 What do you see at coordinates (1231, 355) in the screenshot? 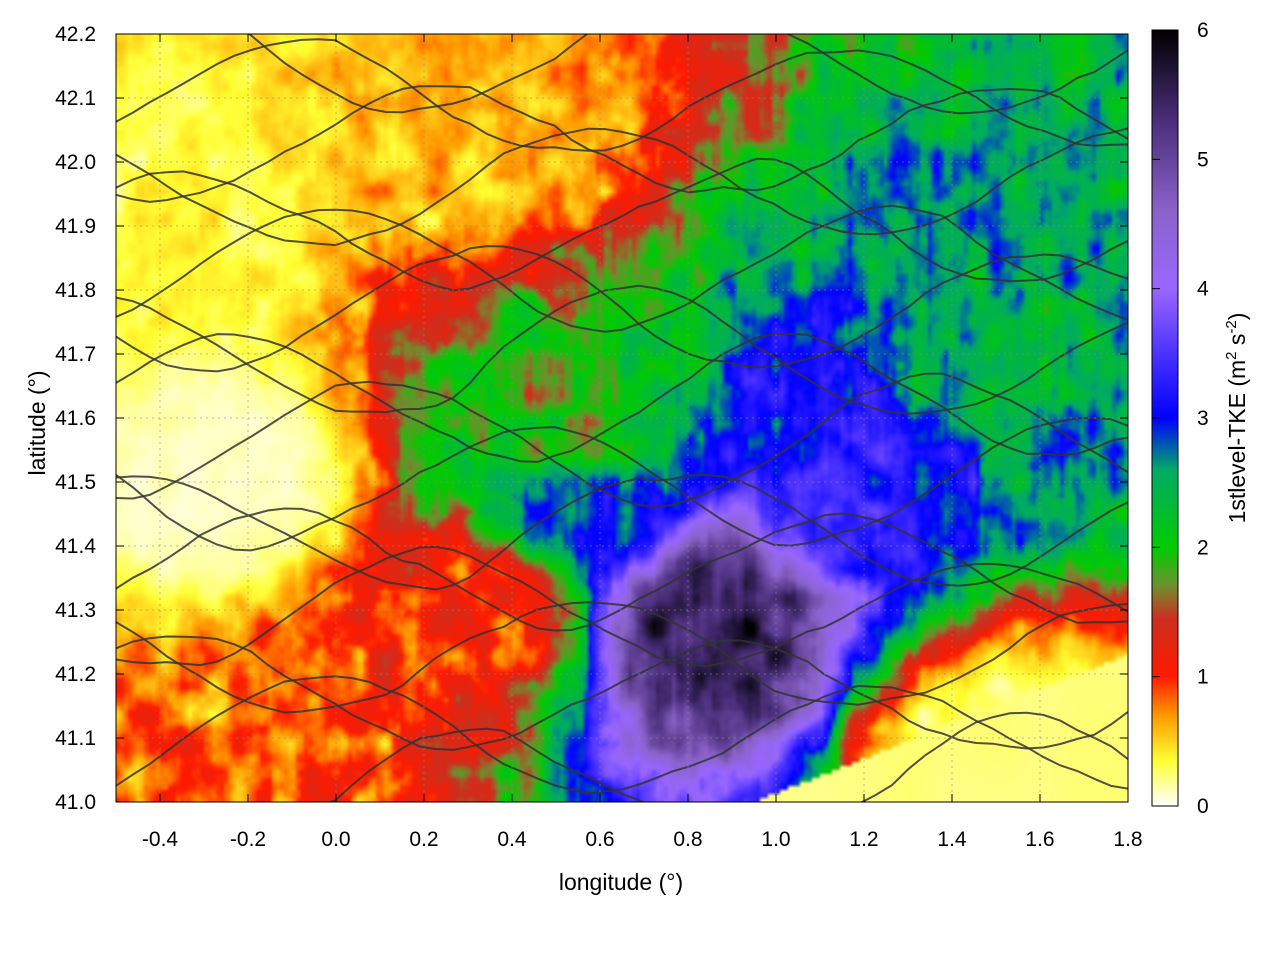
I see `colorbar-title-sup1: 2` at bounding box center [1231, 355].